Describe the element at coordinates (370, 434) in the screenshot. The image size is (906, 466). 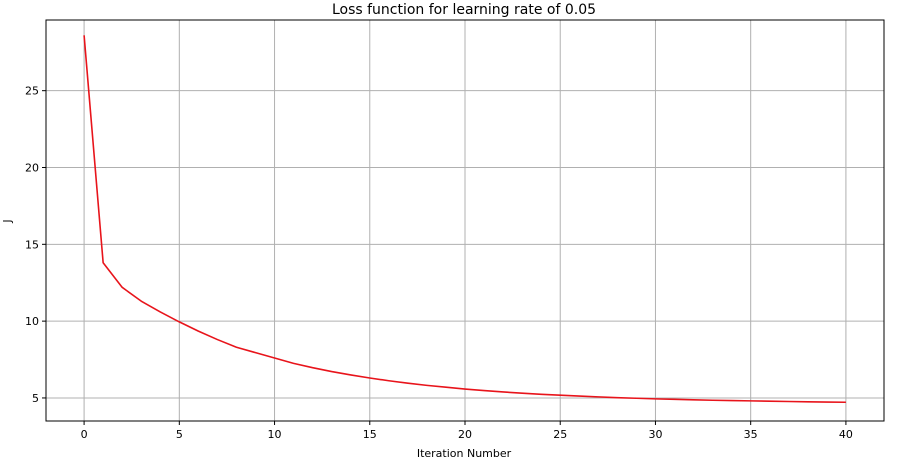
I see `x-tick-label: 15` at that location.